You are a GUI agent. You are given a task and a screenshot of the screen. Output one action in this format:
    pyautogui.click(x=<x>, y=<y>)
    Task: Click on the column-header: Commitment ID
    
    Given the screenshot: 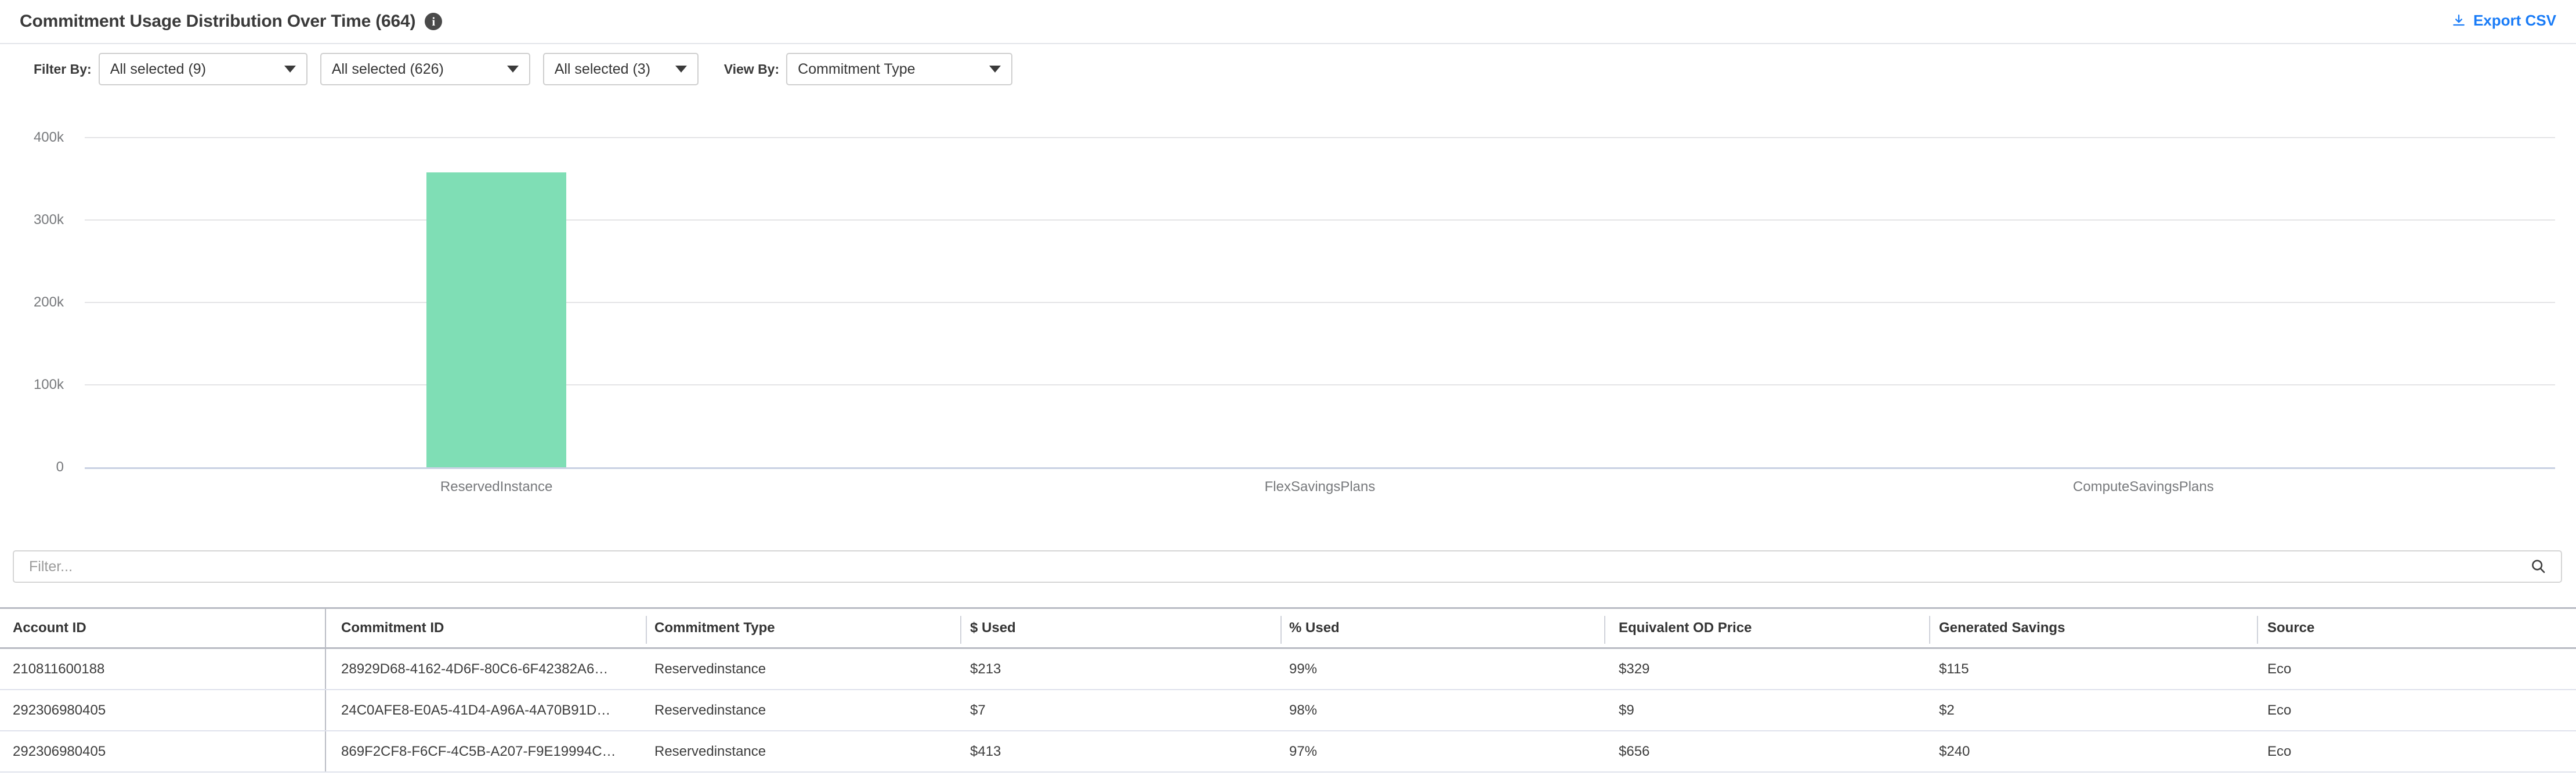 What is the action you would take?
    pyautogui.click(x=392, y=628)
    